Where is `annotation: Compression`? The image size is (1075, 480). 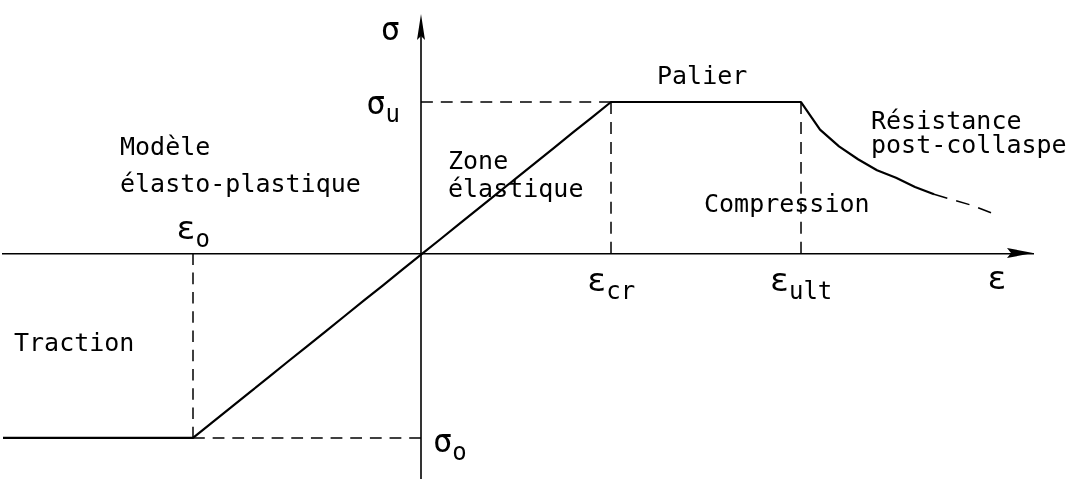
annotation: Compression is located at coordinates (787, 203).